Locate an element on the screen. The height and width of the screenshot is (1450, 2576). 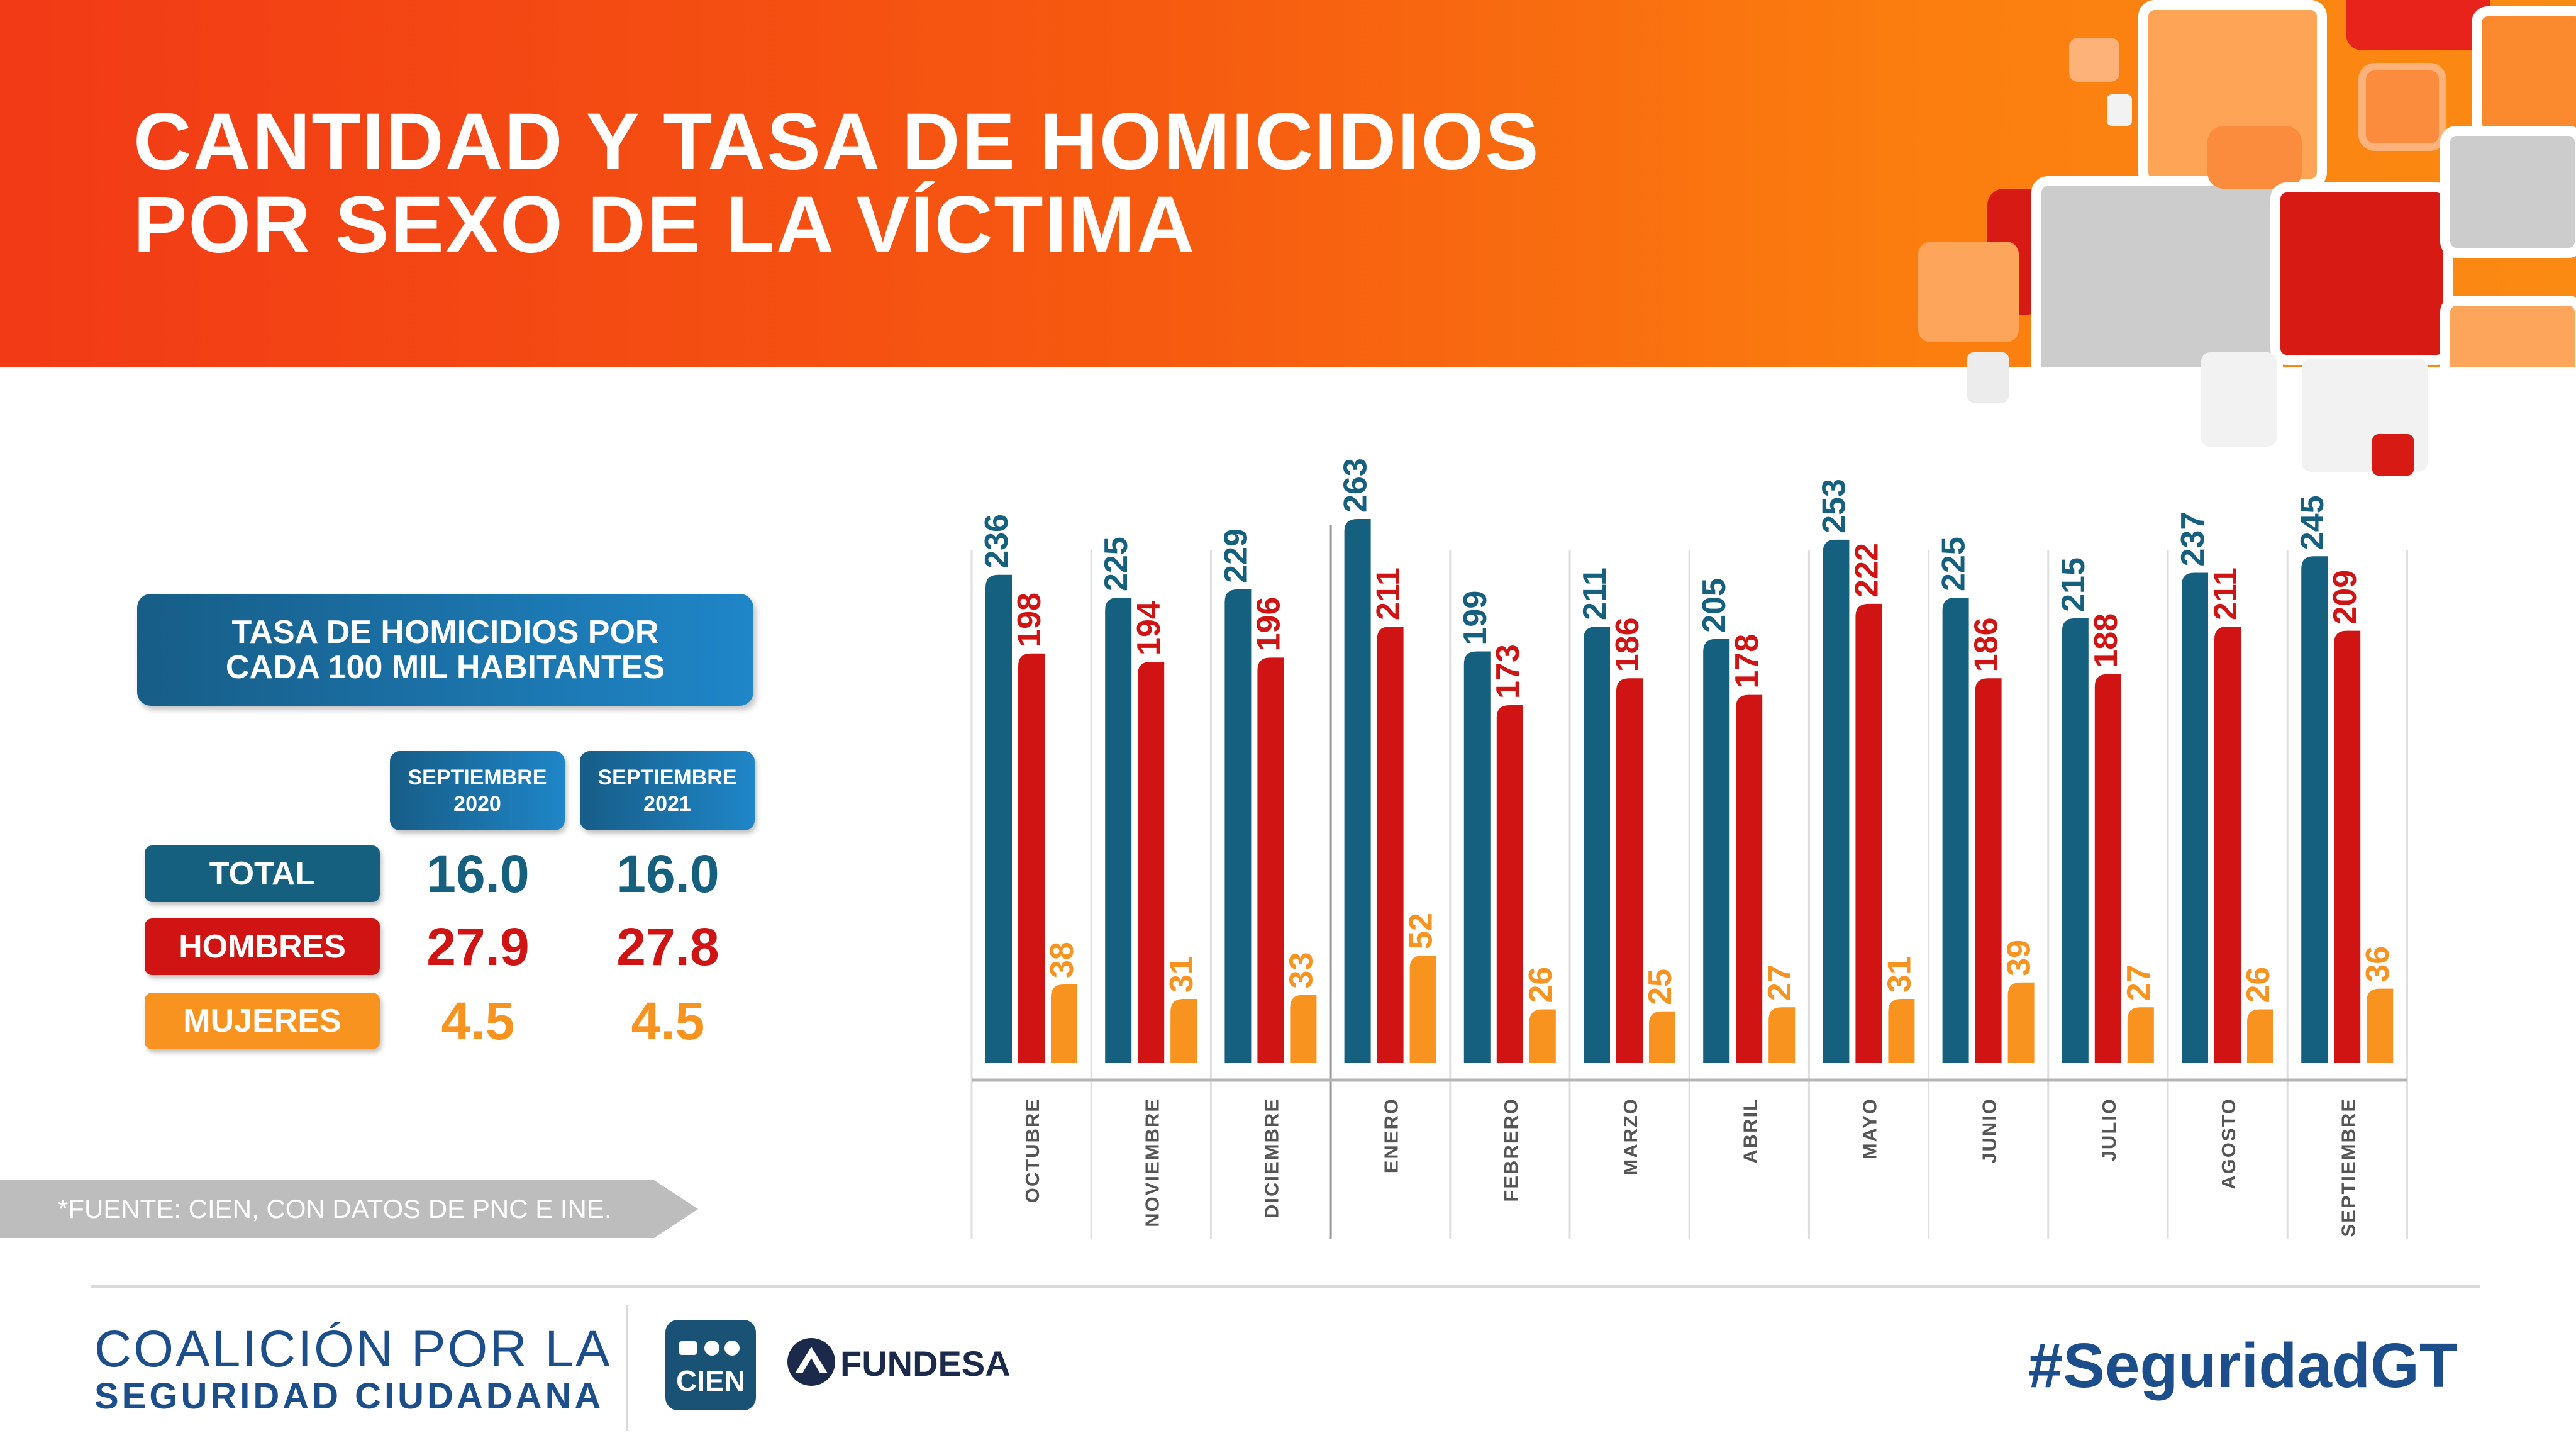
footer-vertical-divider is located at coordinates (627, 1368).